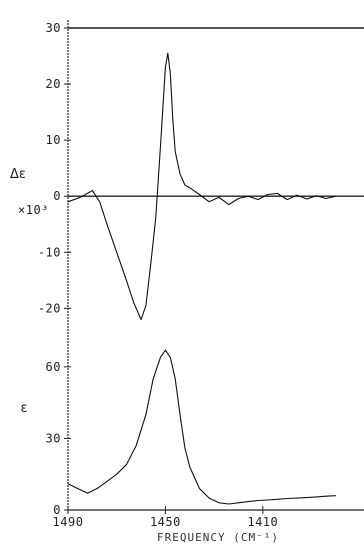 The image size is (364, 546). I want to click on bottom-y-ticks: 60 30 0, so click(58, 438).